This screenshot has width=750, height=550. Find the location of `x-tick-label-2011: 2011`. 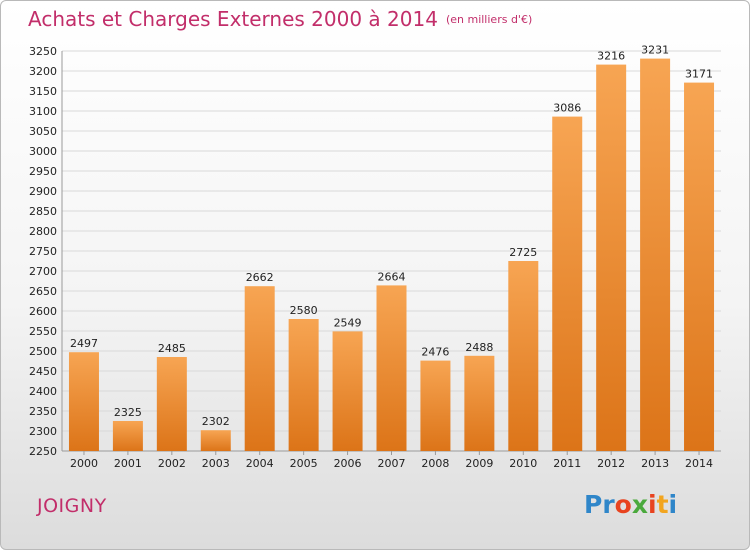

x-tick-label-2011: 2011 is located at coordinates (567, 463).